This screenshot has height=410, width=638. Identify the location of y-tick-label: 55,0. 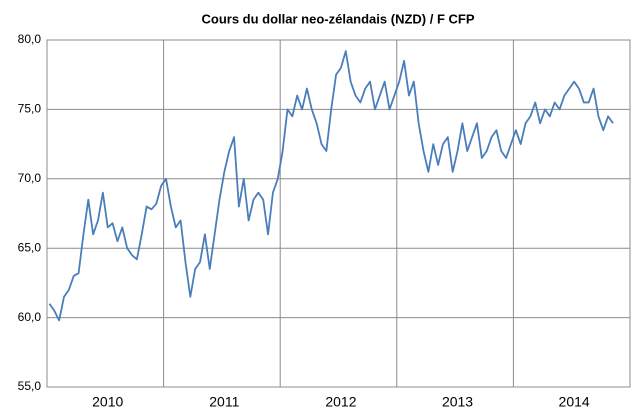
(30, 386).